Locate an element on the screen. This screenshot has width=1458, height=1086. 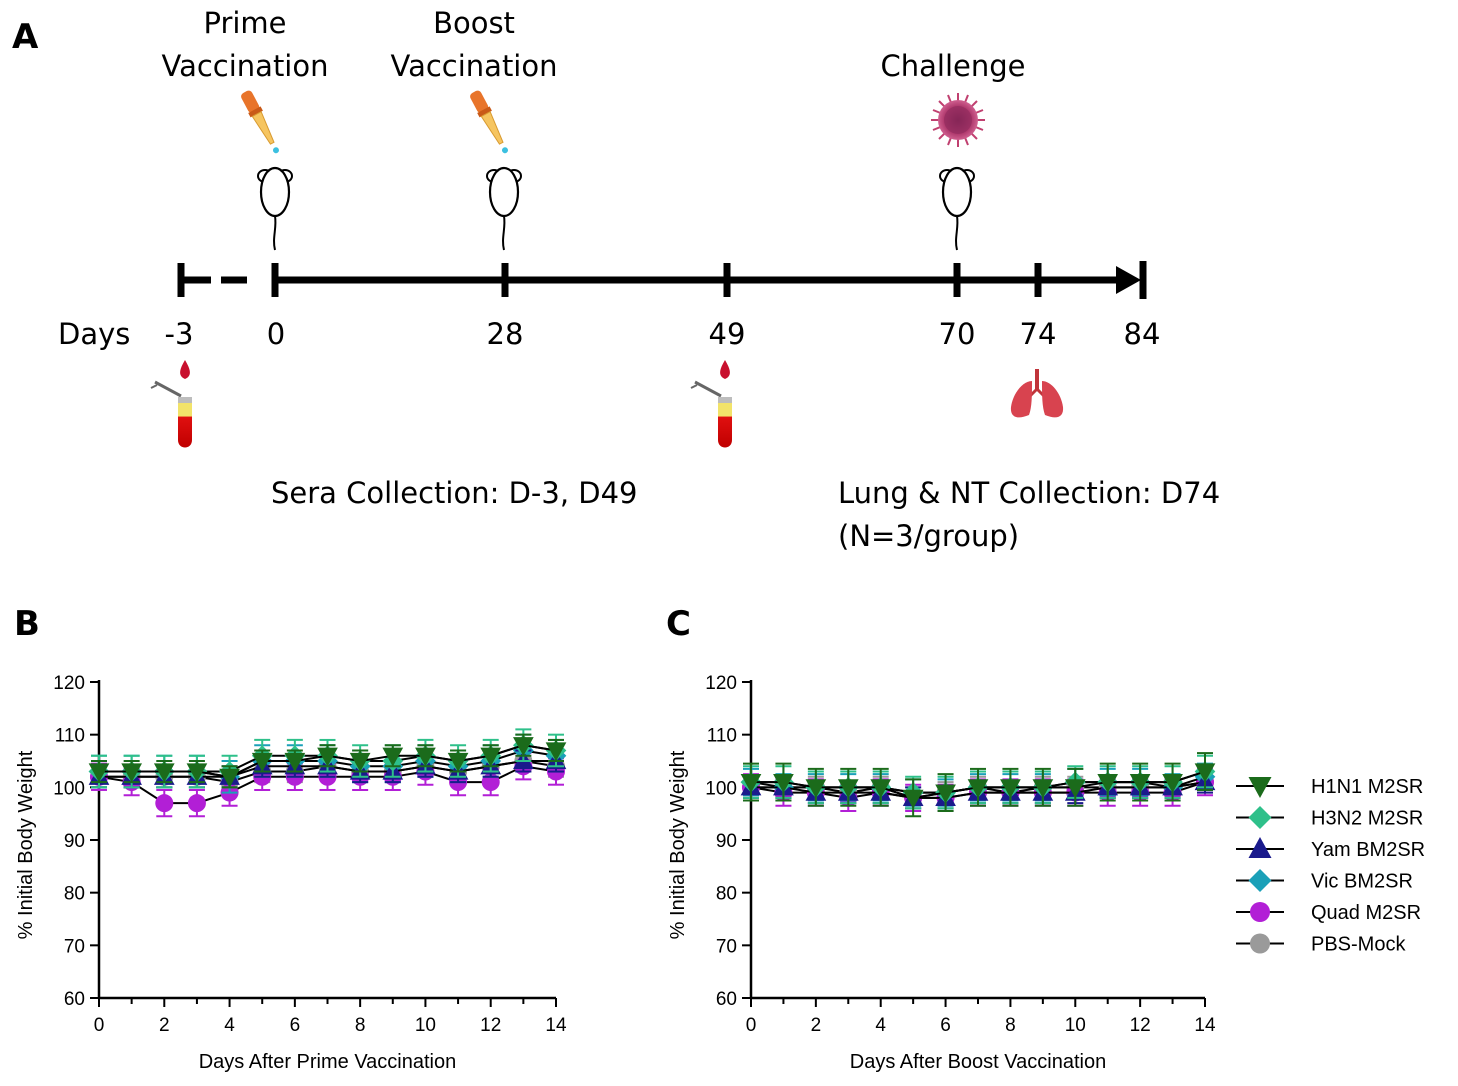
boost-label-line2: Vaccination is located at coordinates (473, 66).